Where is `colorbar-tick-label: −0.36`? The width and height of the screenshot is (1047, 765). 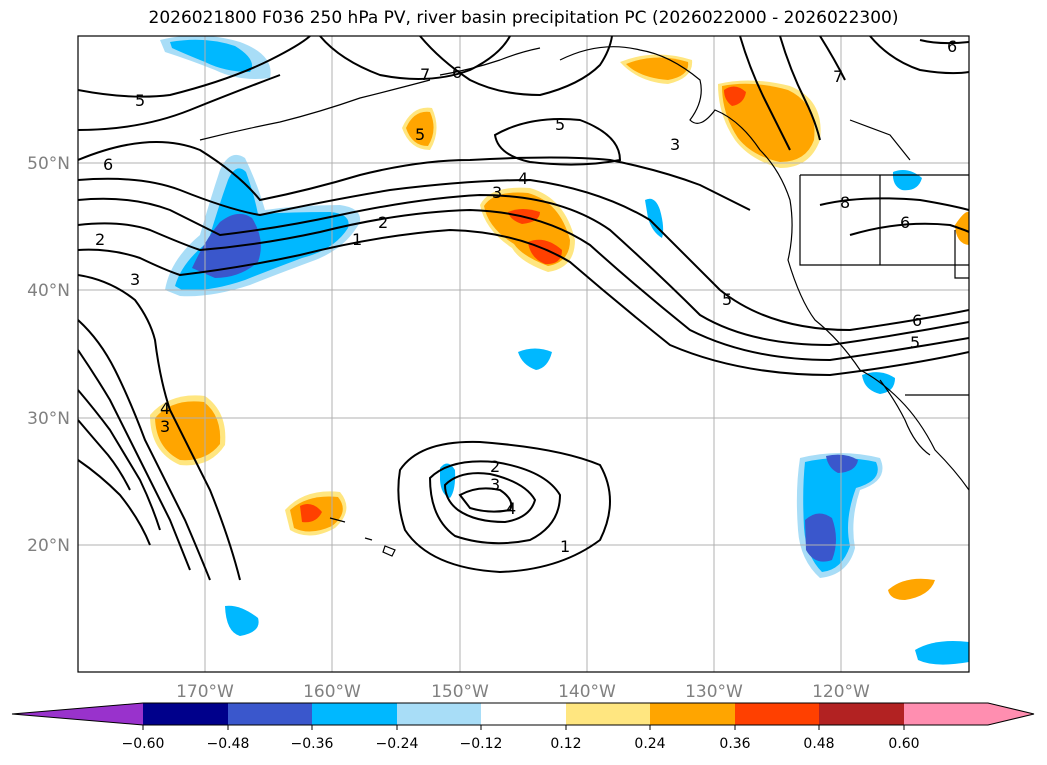 colorbar-tick-label: −0.36 is located at coordinates (312, 744).